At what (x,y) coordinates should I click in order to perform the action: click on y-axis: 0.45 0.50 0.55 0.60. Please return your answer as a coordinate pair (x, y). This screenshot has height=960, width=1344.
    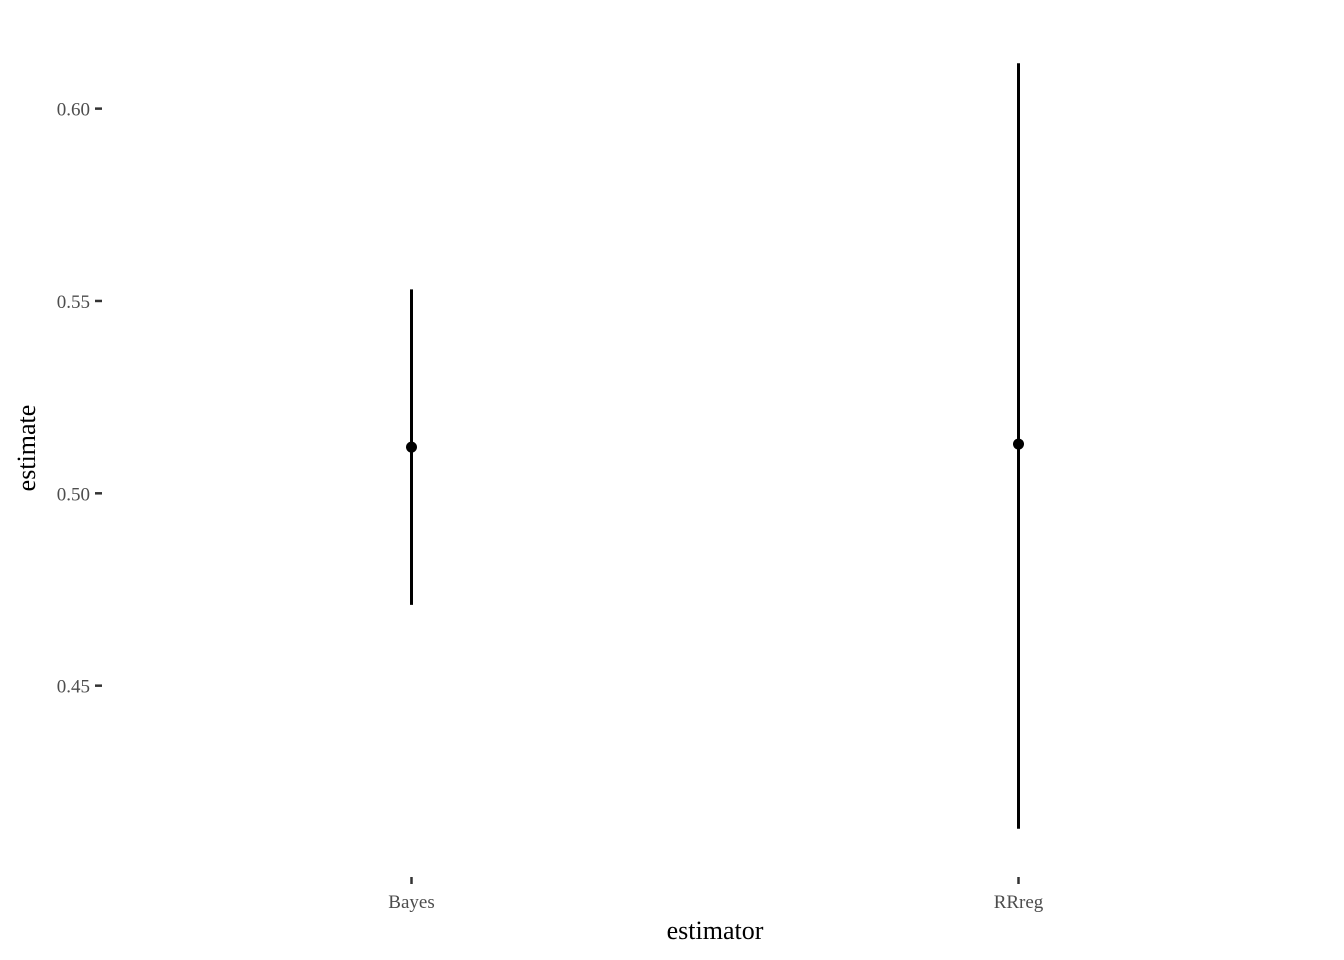
    Looking at the image, I should click on (79, 399).